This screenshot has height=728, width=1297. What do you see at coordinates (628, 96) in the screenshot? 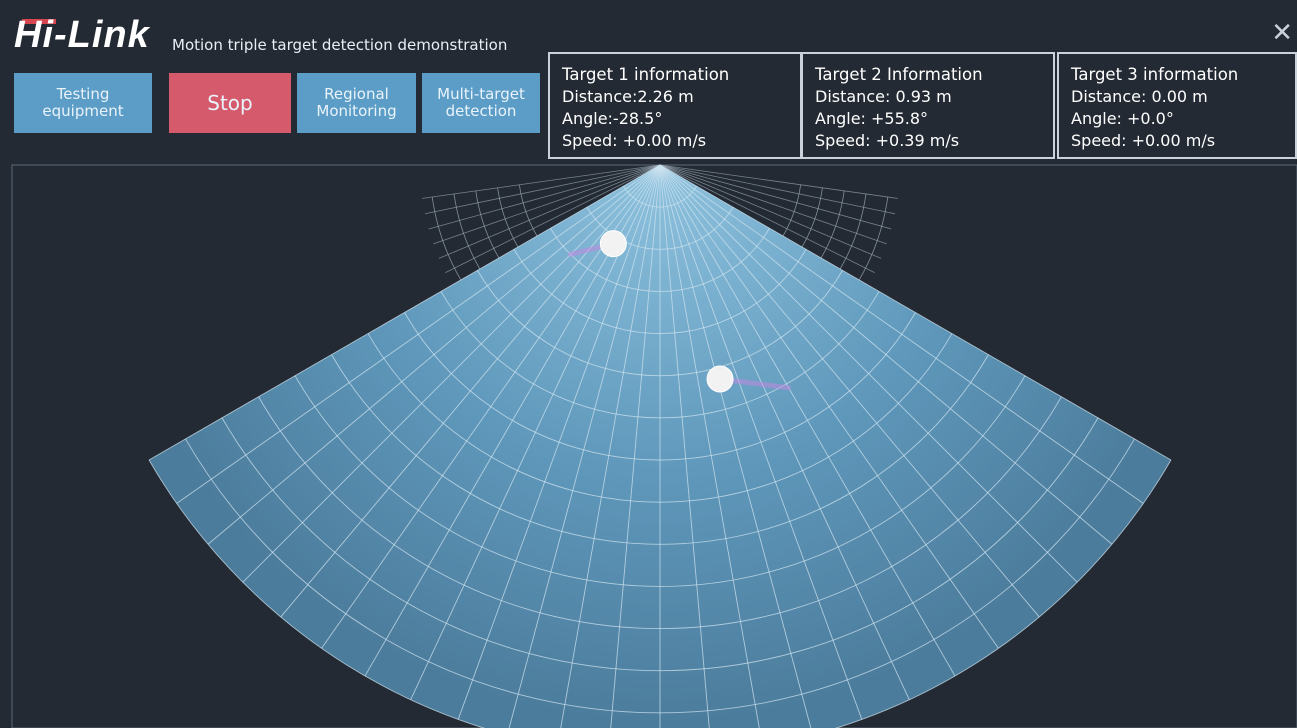
I see `target-1-distance: Distance:2.26 m` at bounding box center [628, 96].